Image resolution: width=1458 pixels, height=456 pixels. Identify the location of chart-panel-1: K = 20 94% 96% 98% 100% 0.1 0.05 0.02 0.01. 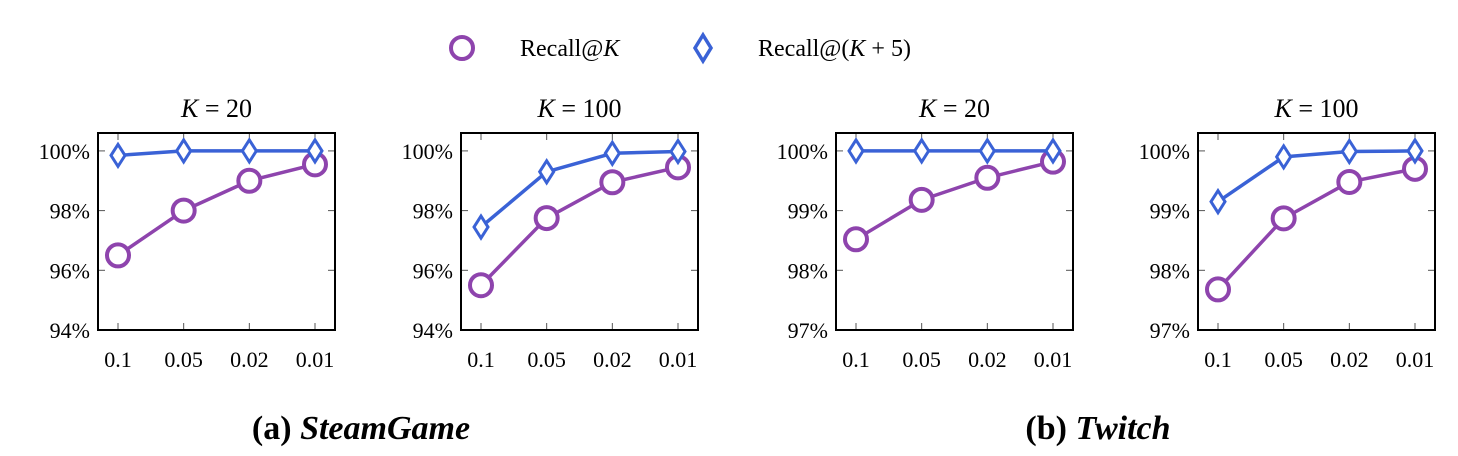
(187, 233).